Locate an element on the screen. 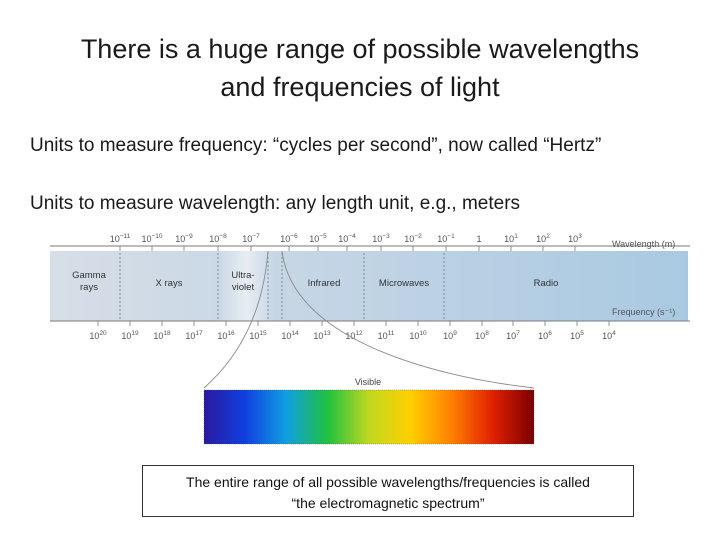 The image size is (720, 540). frequency-tick-label: 10¹² is located at coordinates (354, 335).